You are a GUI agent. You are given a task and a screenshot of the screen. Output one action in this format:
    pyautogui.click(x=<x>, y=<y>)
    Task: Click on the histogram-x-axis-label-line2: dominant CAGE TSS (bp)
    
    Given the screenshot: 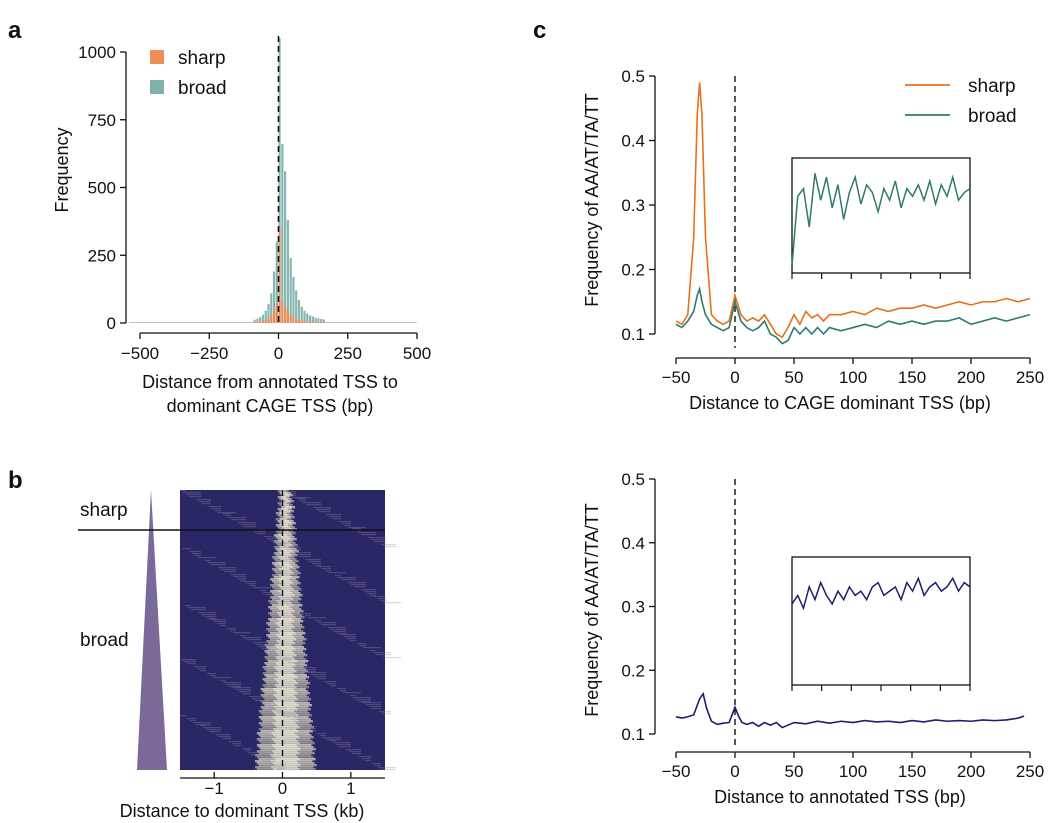 What is the action you would take?
    pyautogui.click(x=270, y=406)
    